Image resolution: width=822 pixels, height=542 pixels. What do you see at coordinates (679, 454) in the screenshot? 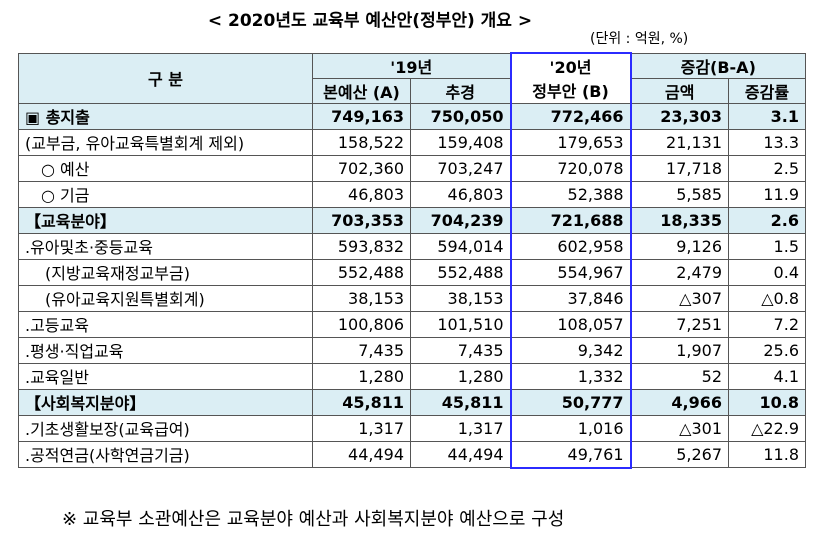
I see `table-cell: 5,267` at bounding box center [679, 454].